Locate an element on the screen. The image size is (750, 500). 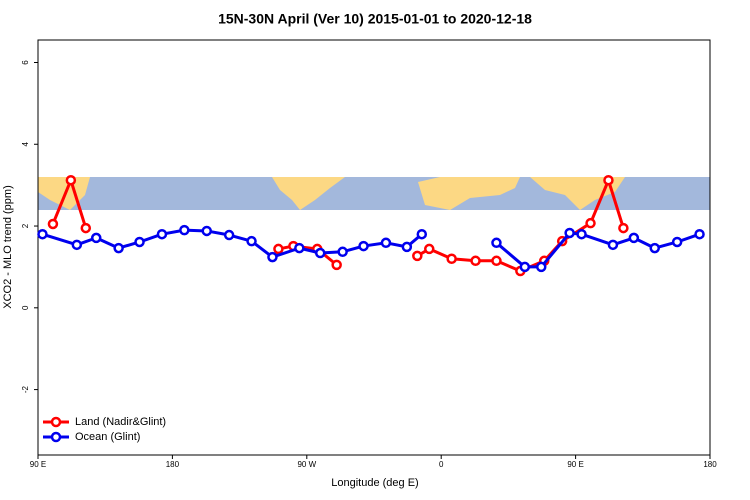
y-axis-label: XCO2 - MLO trend (ppm) is located at coordinates (8, 246).